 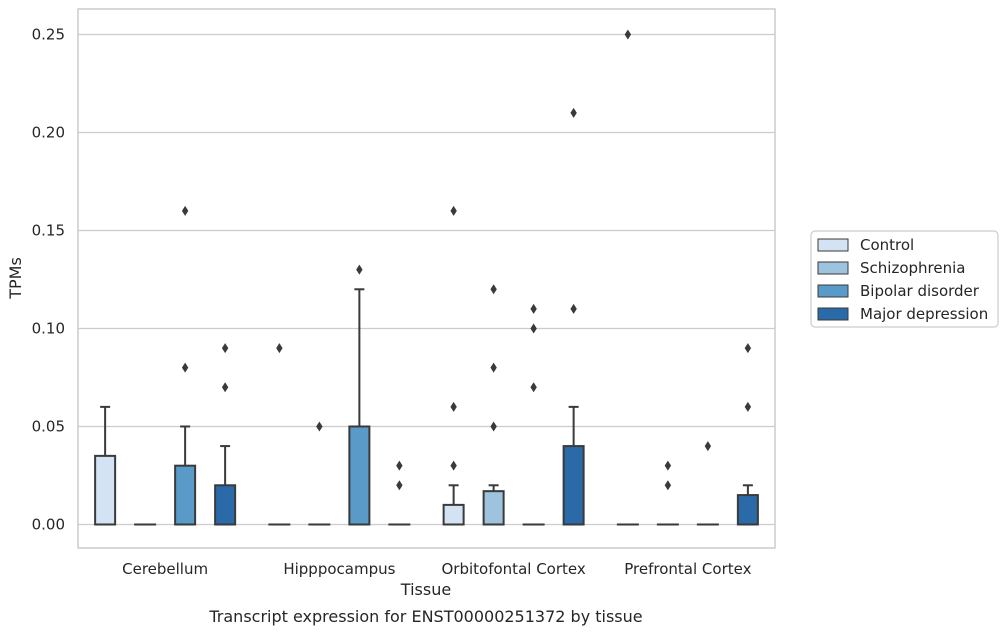 I want to click on y-axis-label: TPMs, so click(x=15, y=278).